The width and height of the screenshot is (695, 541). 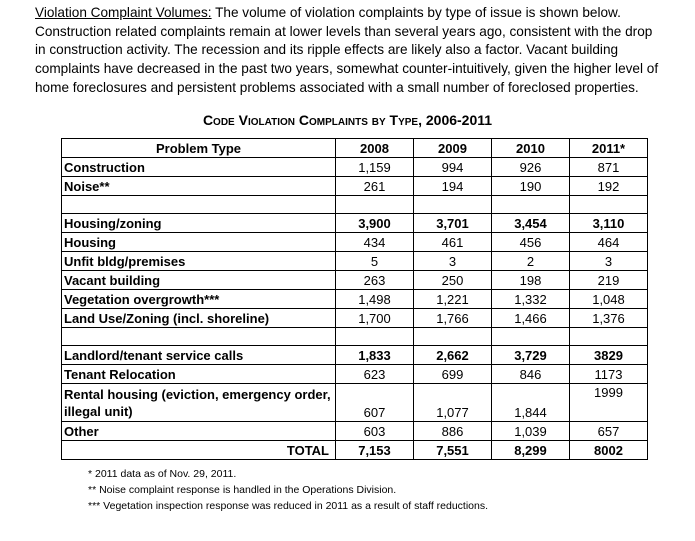 I want to click on column-header: 2011*, so click(x=608, y=148).